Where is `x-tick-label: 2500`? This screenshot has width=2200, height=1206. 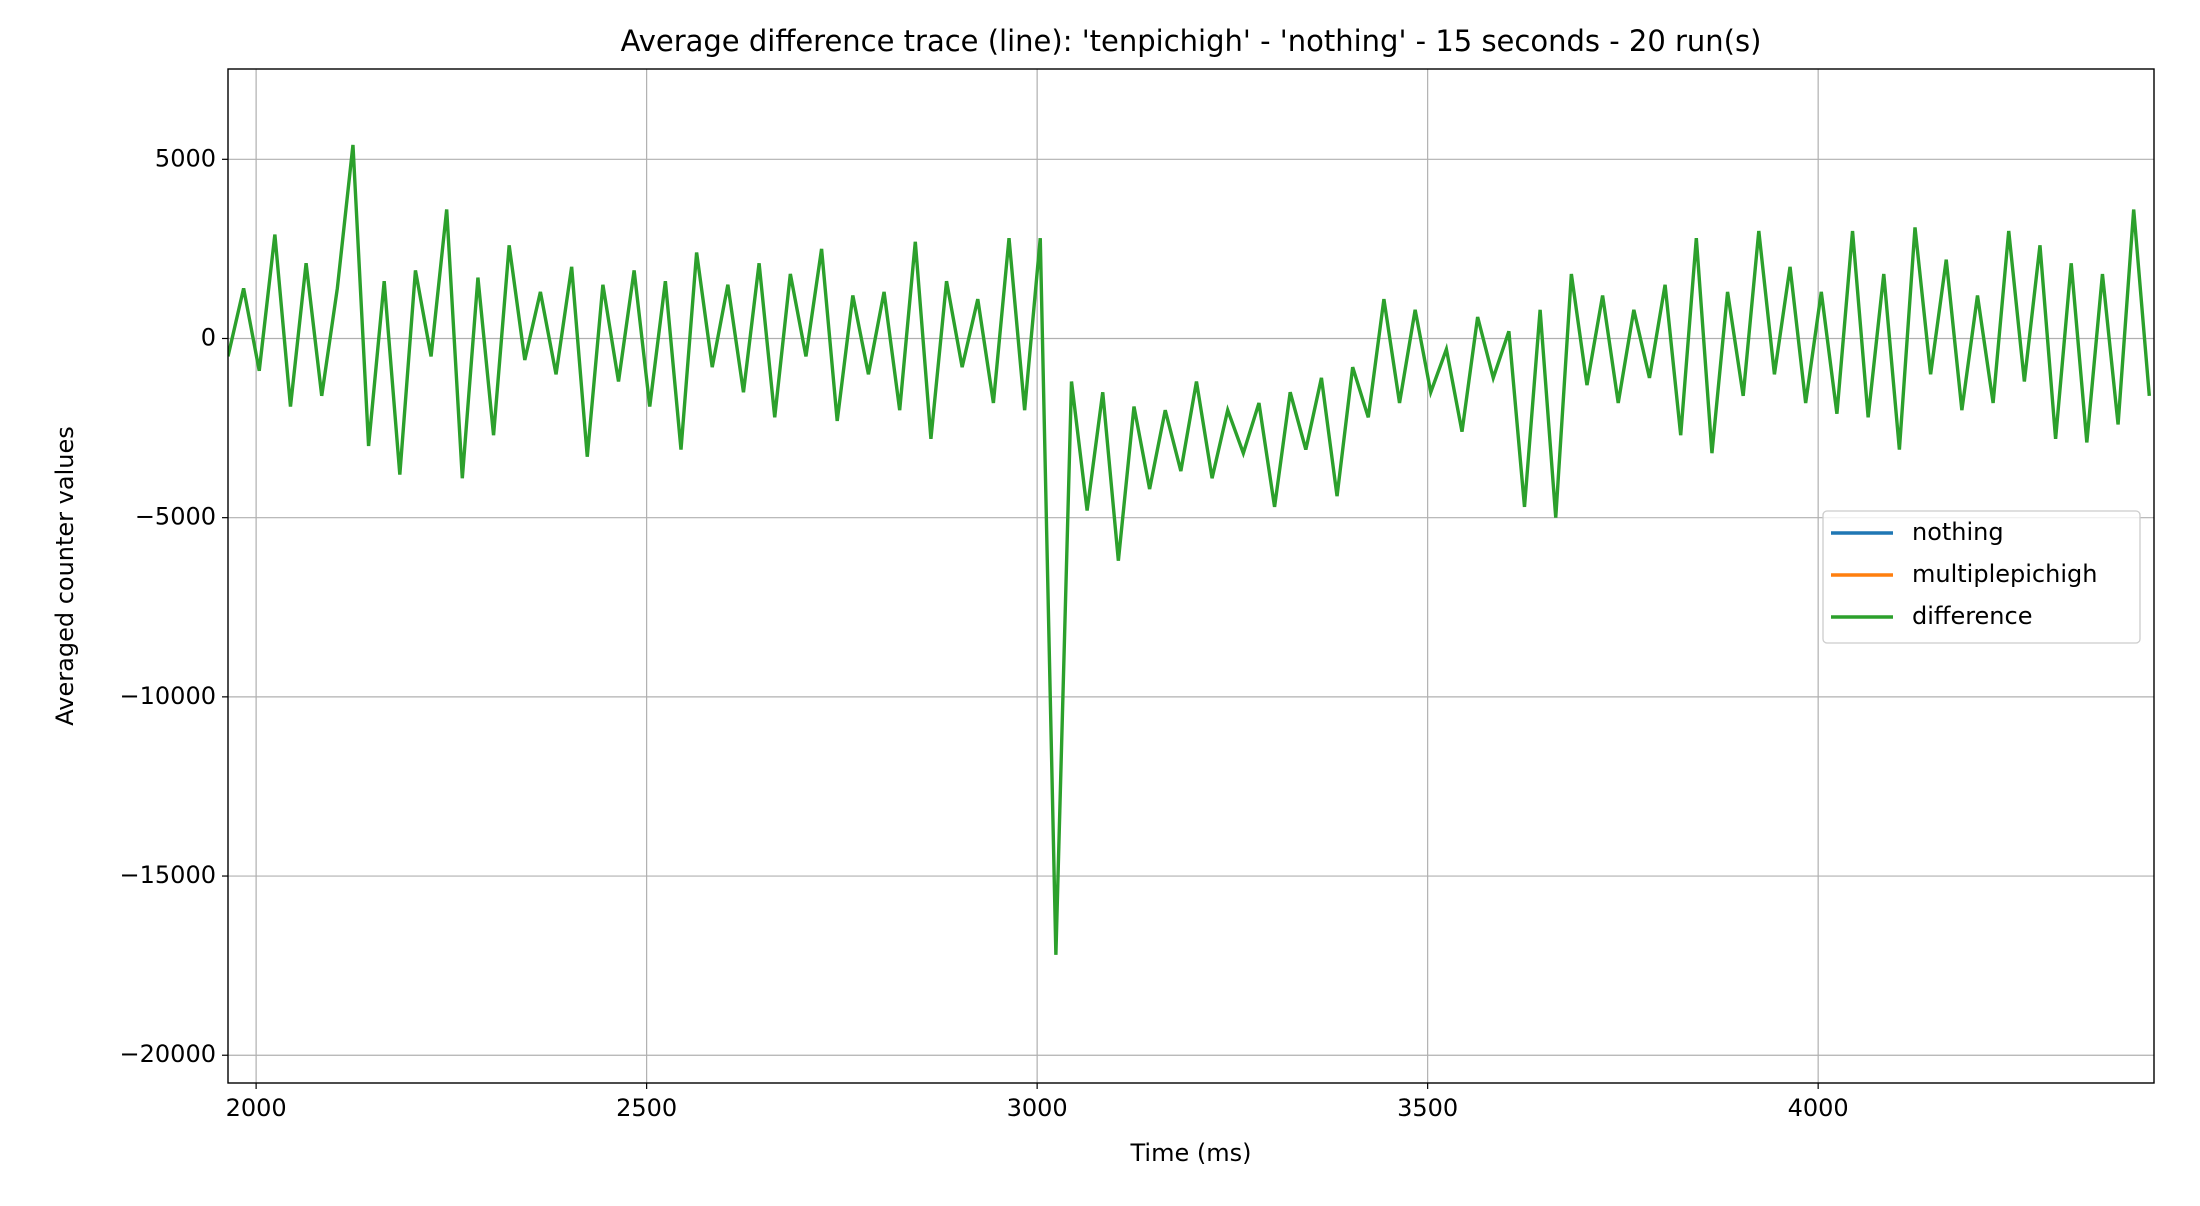
x-tick-label: 2500 is located at coordinates (646, 1108).